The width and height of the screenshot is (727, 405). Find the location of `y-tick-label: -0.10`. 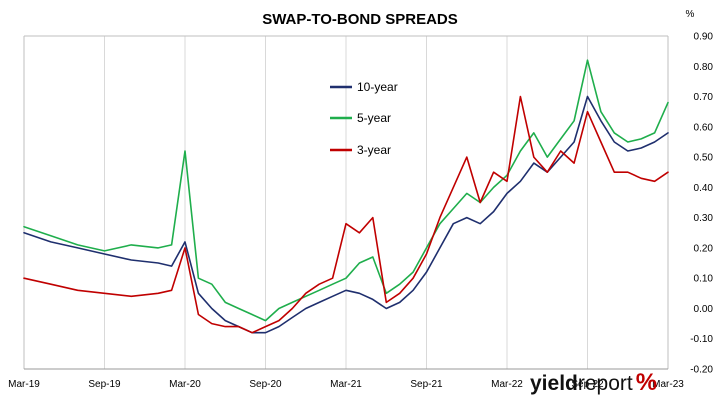

y-tick-label: -0.10 is located at coordinates (701, 339).